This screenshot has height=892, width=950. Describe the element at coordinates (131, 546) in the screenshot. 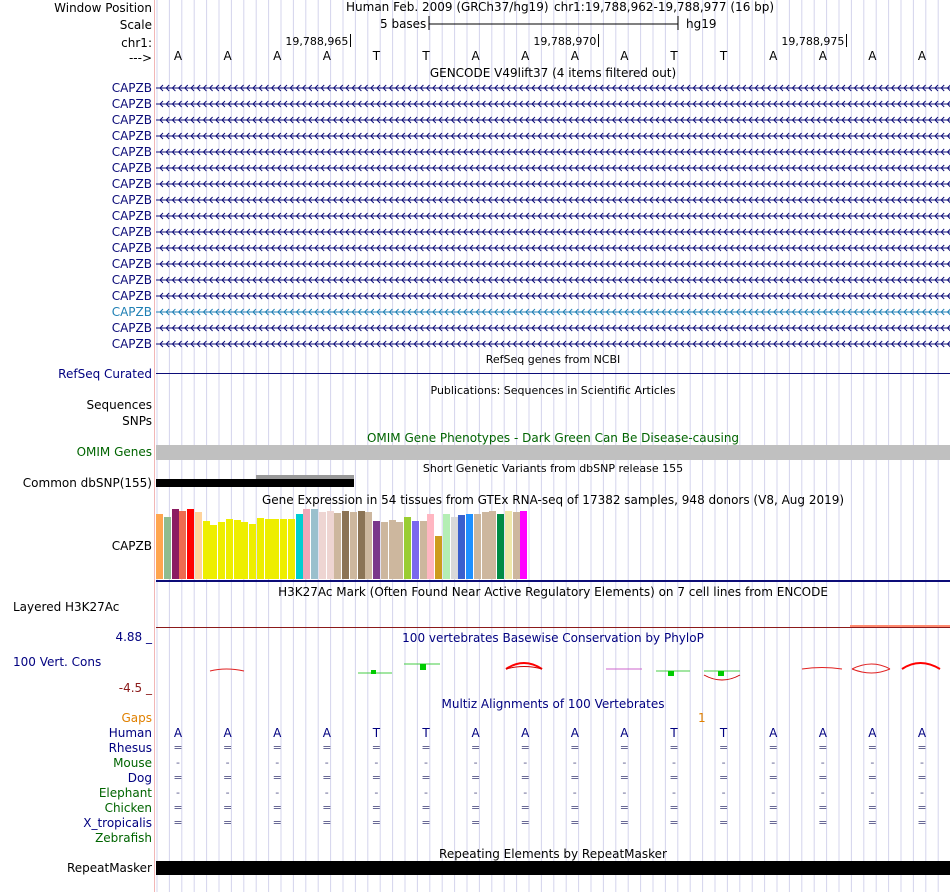

I see `gtex-gene-label: CAPZB` at that location.